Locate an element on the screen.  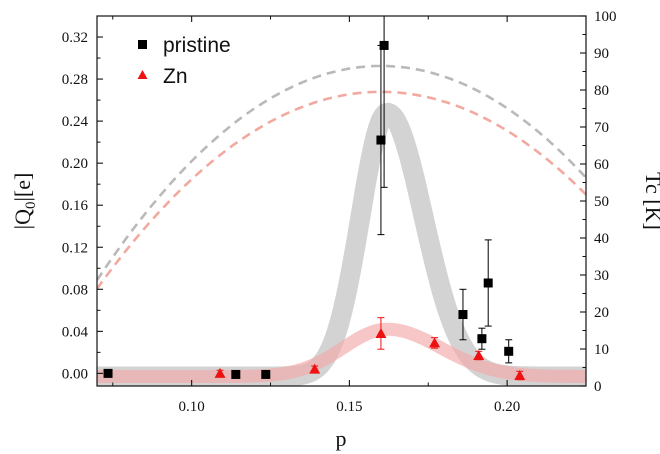
y-left-tick-label: 0.32 is located at coordinates (75, 38).